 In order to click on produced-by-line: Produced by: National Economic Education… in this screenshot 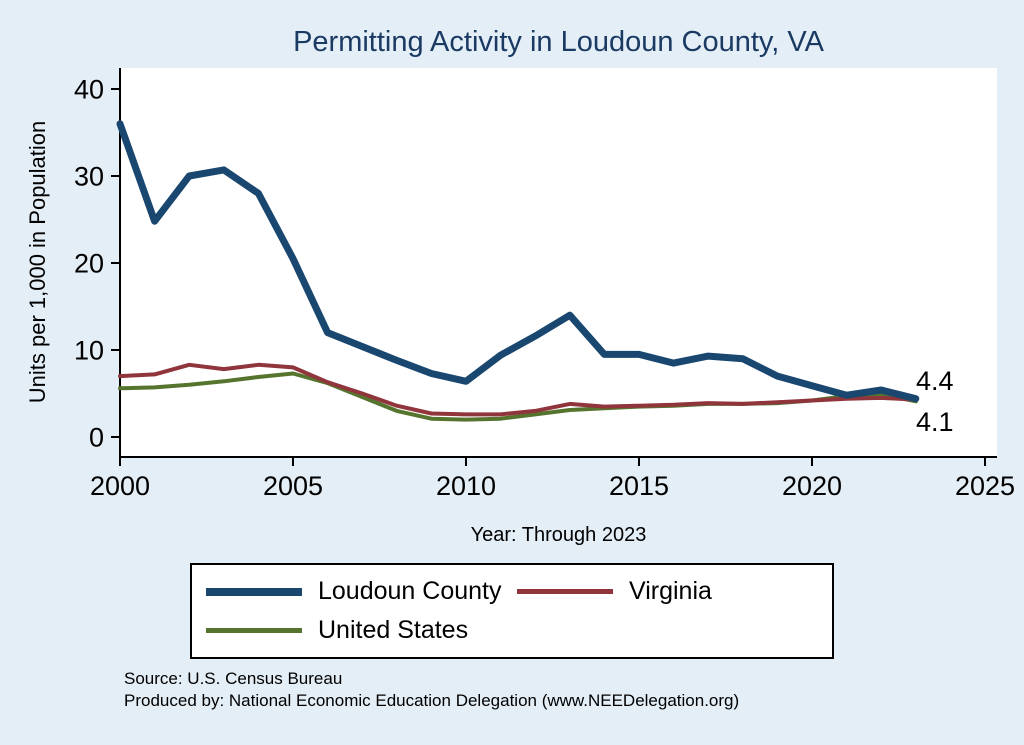, I will do `click(432, 701)`.